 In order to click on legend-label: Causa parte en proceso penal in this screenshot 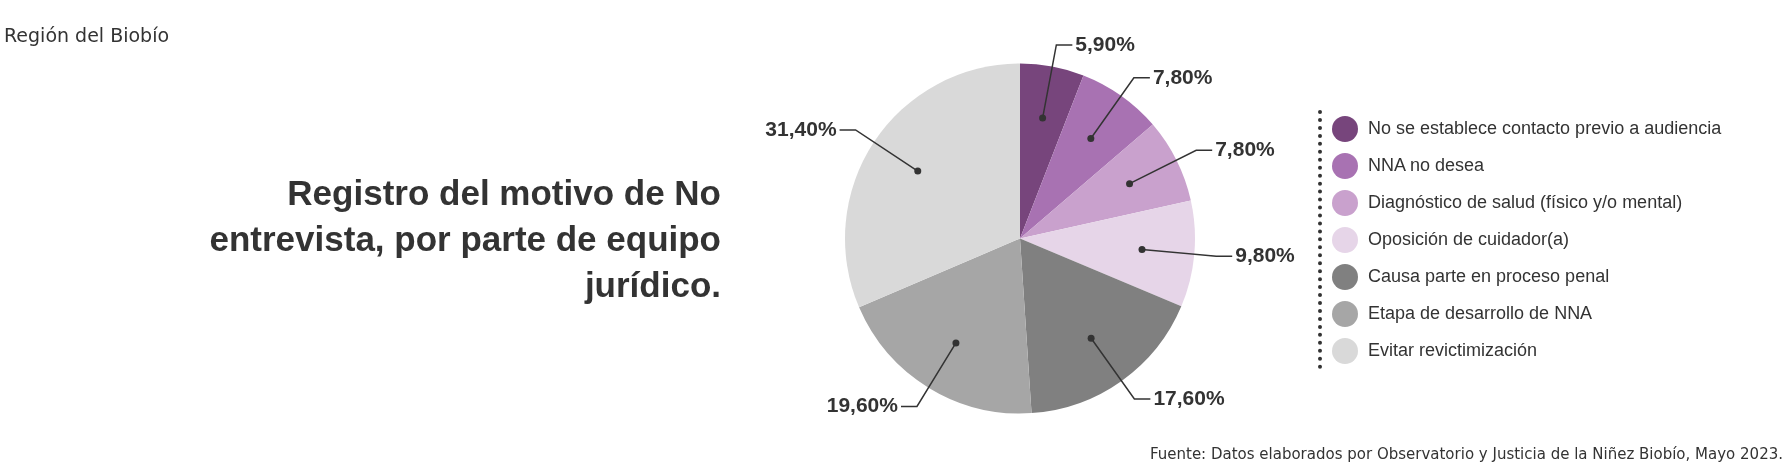, I will do `click(1489, 276)`.